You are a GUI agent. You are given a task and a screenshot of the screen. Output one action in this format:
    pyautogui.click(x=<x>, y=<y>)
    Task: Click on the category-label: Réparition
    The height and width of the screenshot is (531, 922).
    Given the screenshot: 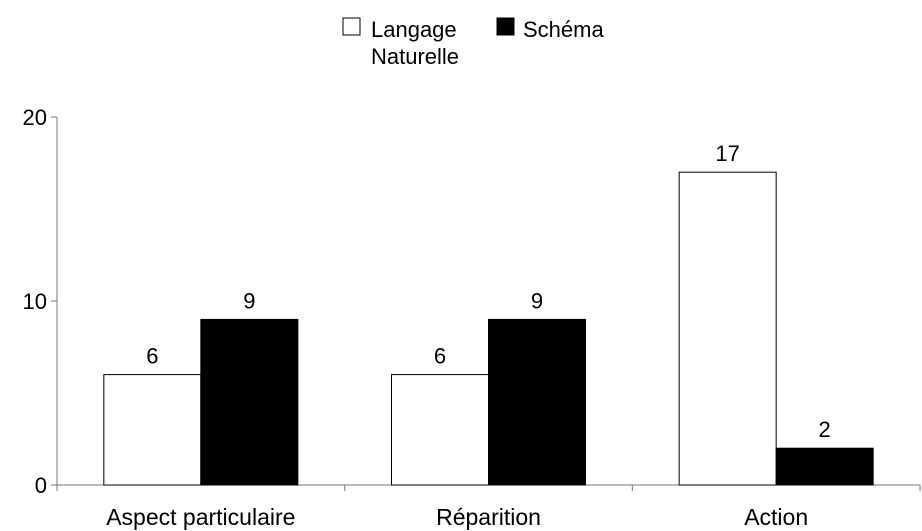 What is the action you would take?
    pyautogui.click(x=488, y=517)
    